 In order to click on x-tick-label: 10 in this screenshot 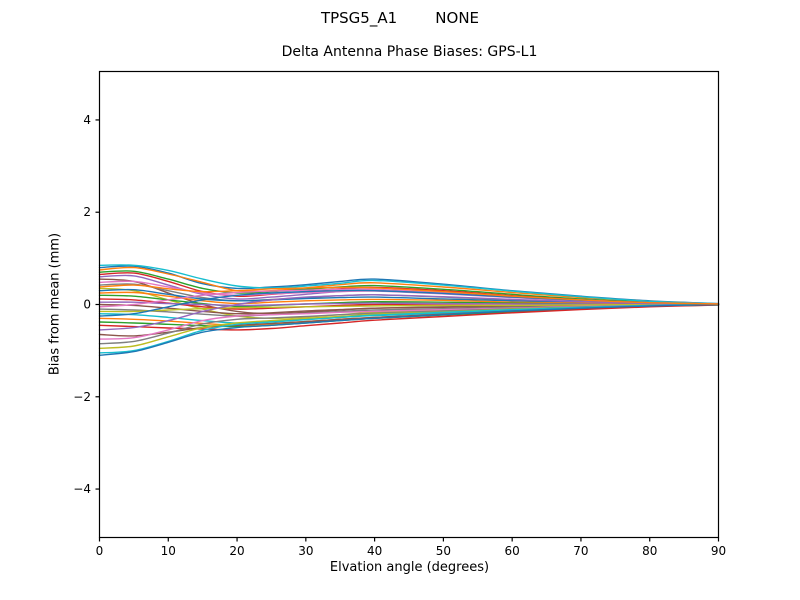, I will do `click(168, 551)`.